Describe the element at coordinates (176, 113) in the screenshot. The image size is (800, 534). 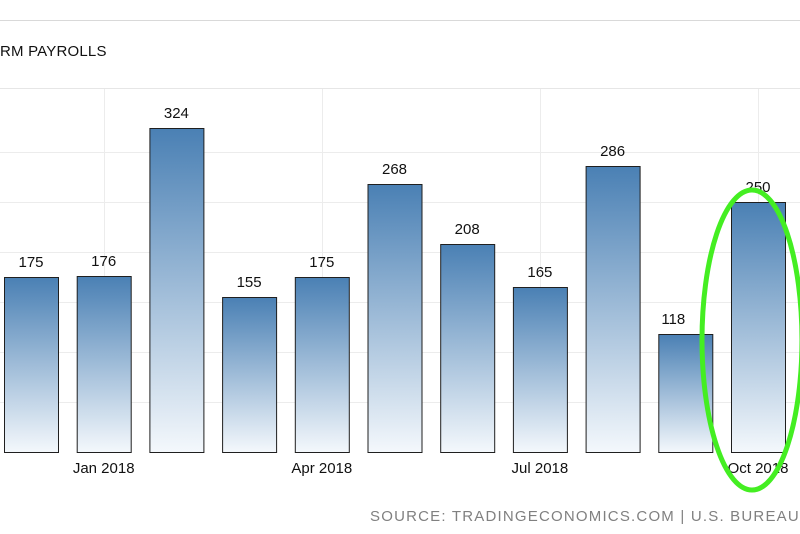
I see `bar-value-label: 324` at that location.